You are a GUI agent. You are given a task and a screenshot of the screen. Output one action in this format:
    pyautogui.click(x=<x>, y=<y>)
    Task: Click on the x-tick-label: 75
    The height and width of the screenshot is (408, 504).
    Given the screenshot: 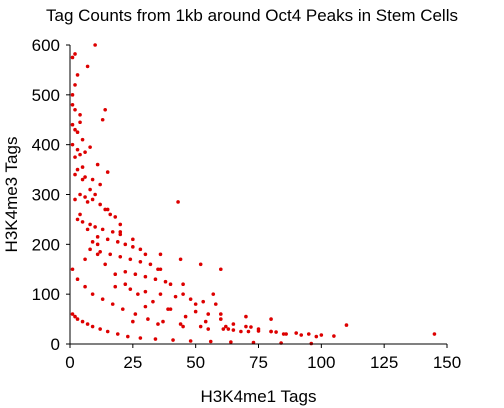 What is the action you would take?
    pyautogui.click(x=258, y=362)
    